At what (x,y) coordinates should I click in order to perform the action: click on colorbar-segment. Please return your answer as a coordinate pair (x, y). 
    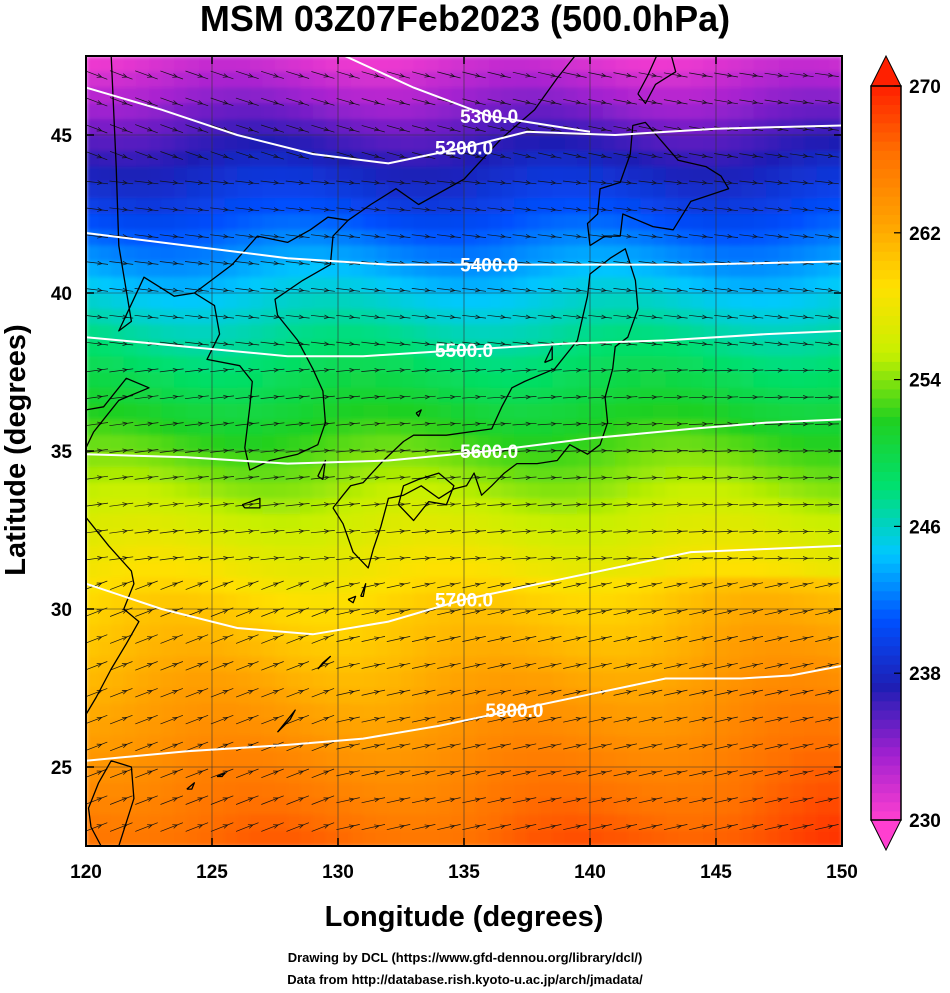
    Looking at the image, I should click on (886, 687).